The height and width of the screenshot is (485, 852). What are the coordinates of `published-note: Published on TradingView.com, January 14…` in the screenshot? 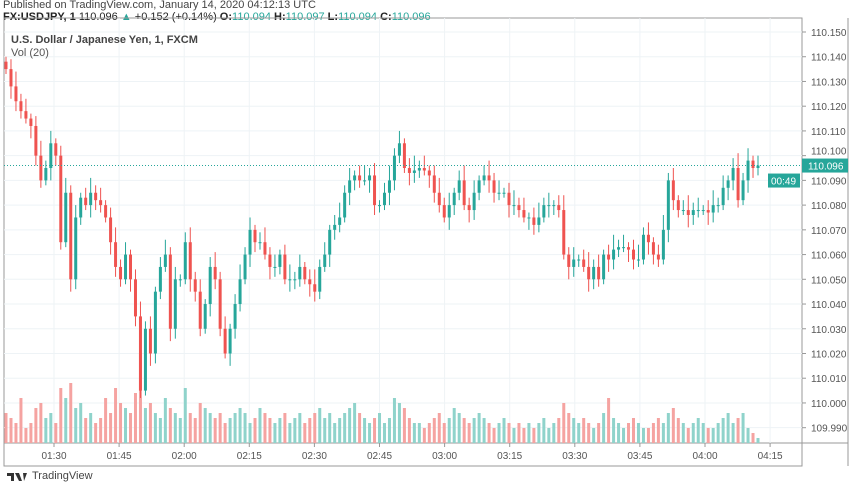 It's located at (159, 5).